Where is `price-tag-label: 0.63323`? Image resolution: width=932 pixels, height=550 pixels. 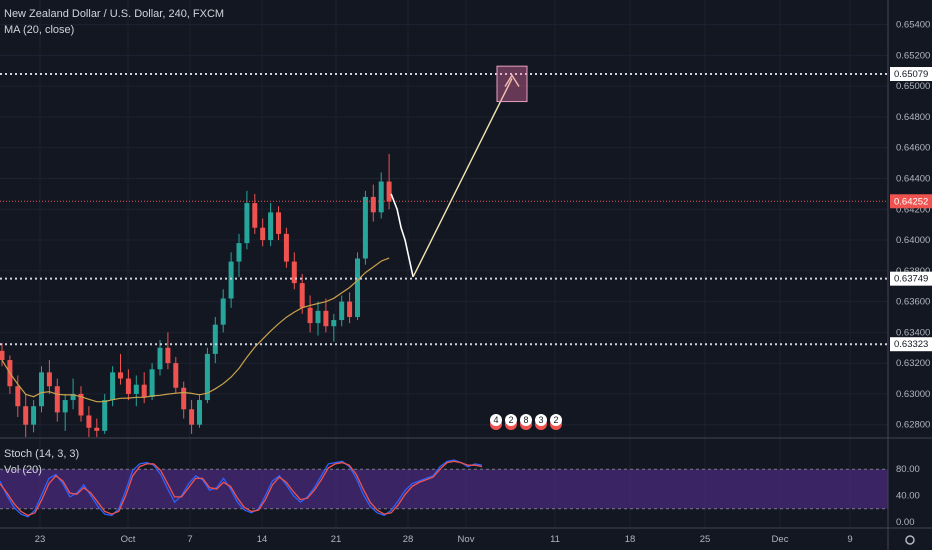 price-tag-label: 0.63323 is located at coordinates (911, 344).